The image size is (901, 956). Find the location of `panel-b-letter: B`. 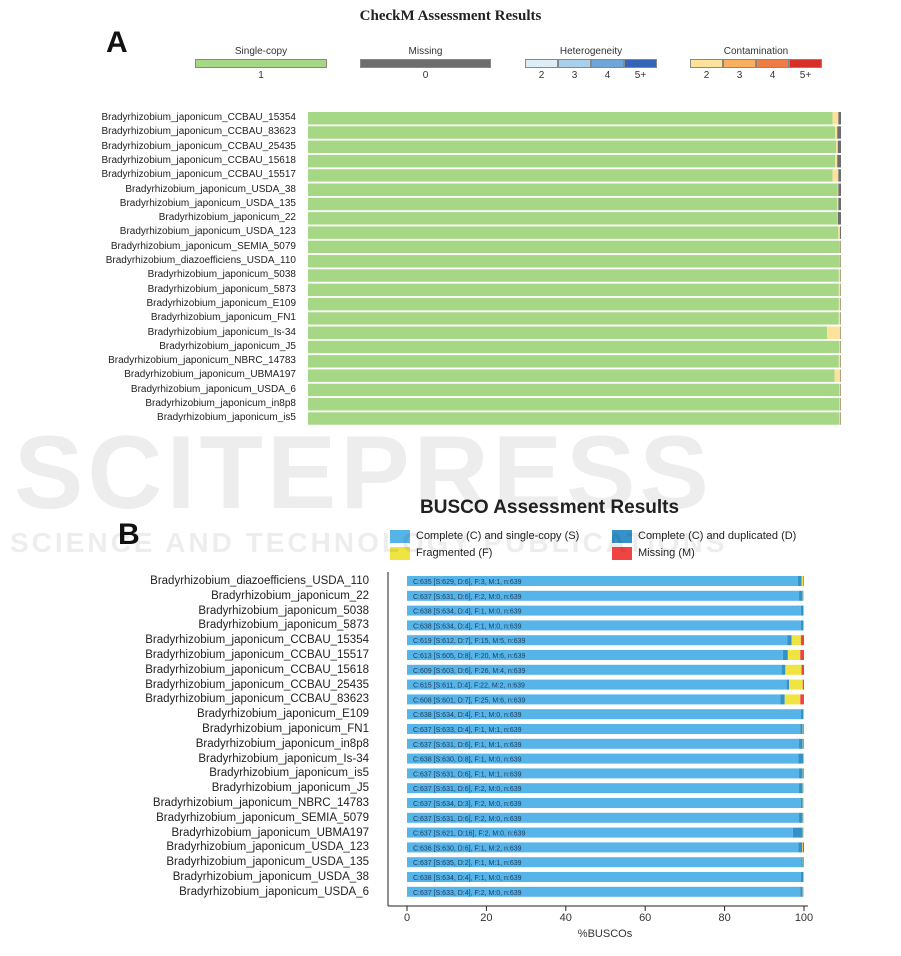

panel-b-letter: B is located at coordinates (129, 534).